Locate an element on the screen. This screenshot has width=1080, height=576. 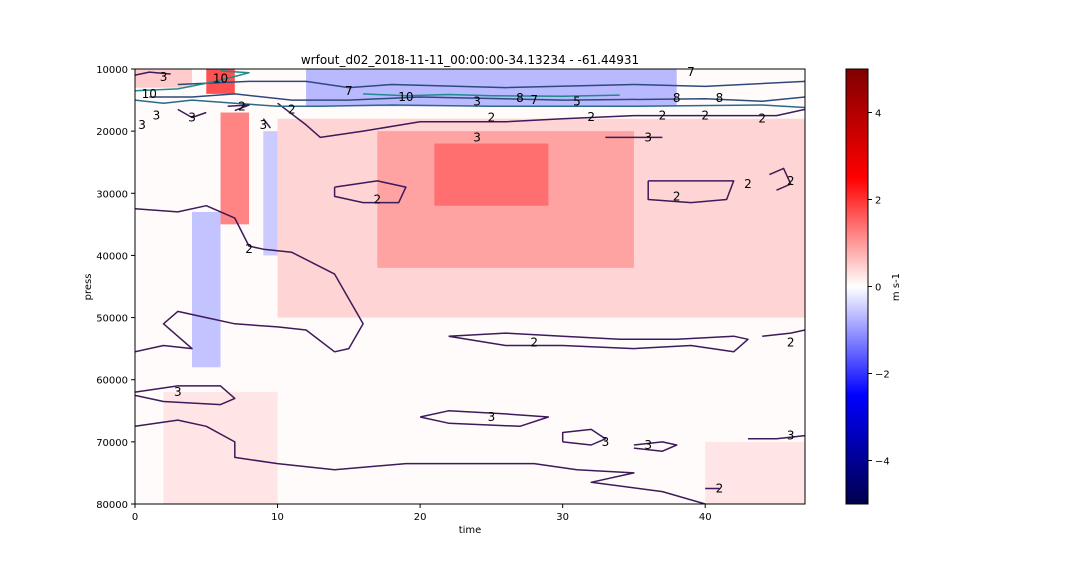
colorbar-tick-label: −2 is located at coordinates (882, 375).